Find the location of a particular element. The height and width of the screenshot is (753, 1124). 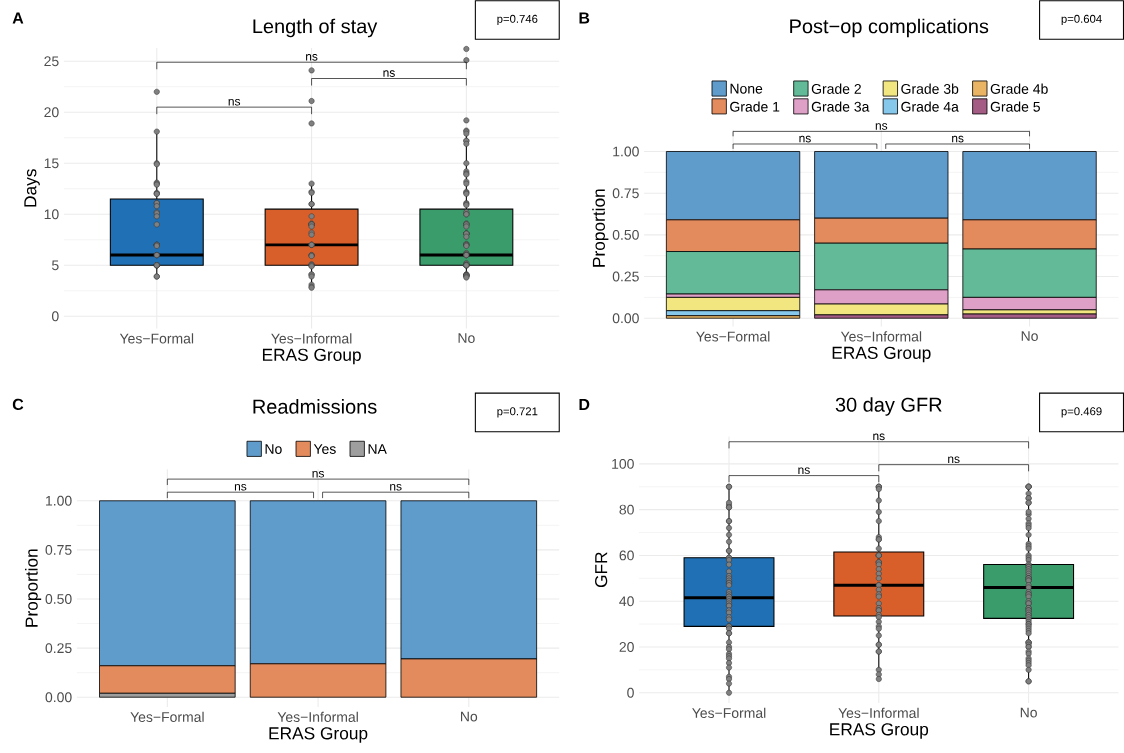

legend-label: Grade 3b is located at coordinates (930, 88).